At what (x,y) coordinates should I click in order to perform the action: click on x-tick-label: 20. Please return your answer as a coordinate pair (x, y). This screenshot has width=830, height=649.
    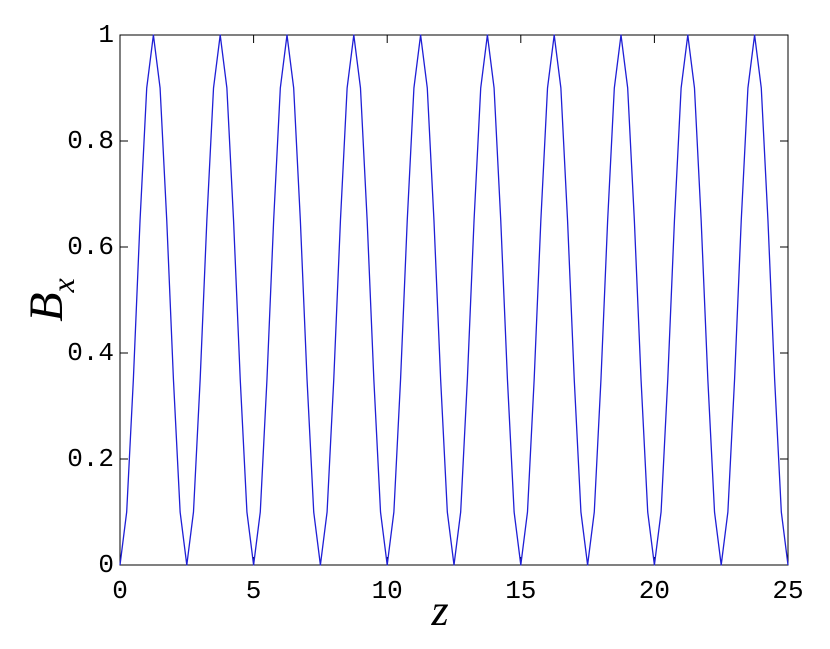
    Looking at the image, I should click on (654, 591).